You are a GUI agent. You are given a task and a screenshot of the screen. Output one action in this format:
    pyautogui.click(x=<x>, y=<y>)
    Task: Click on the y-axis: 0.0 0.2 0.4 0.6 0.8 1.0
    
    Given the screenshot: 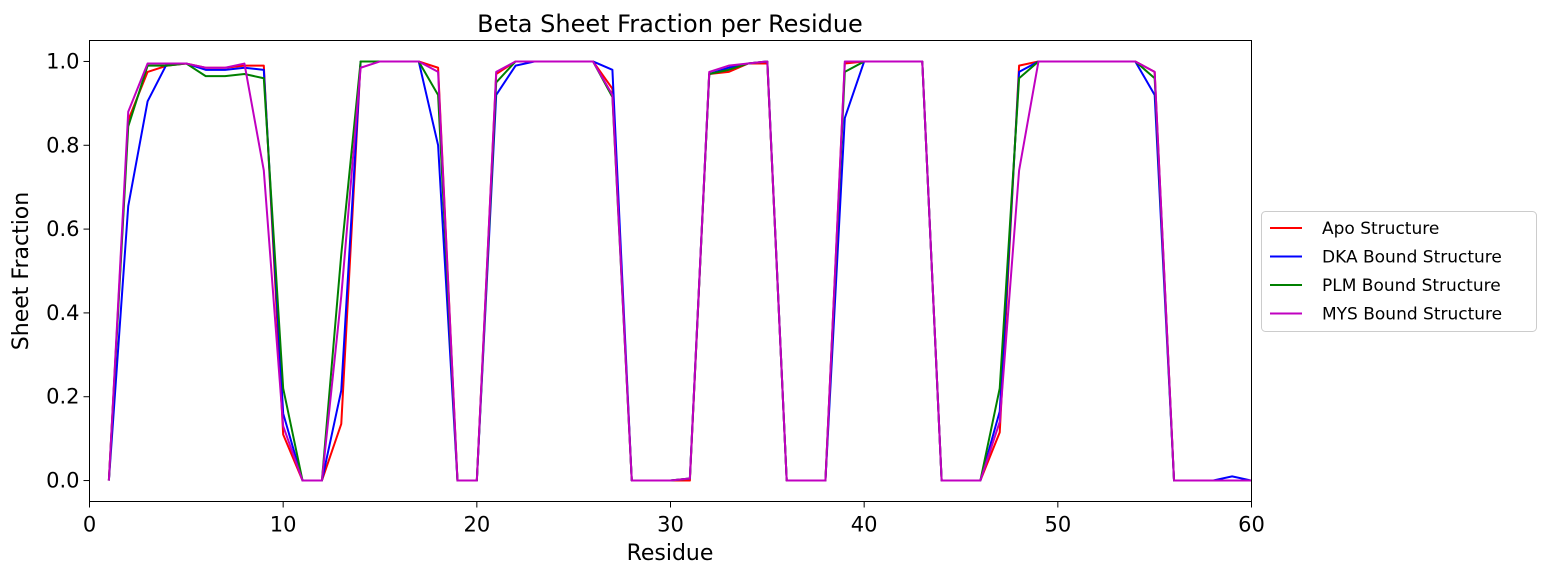 What is the action you would take?
    pyautogui.click(x=68, y=271)
    